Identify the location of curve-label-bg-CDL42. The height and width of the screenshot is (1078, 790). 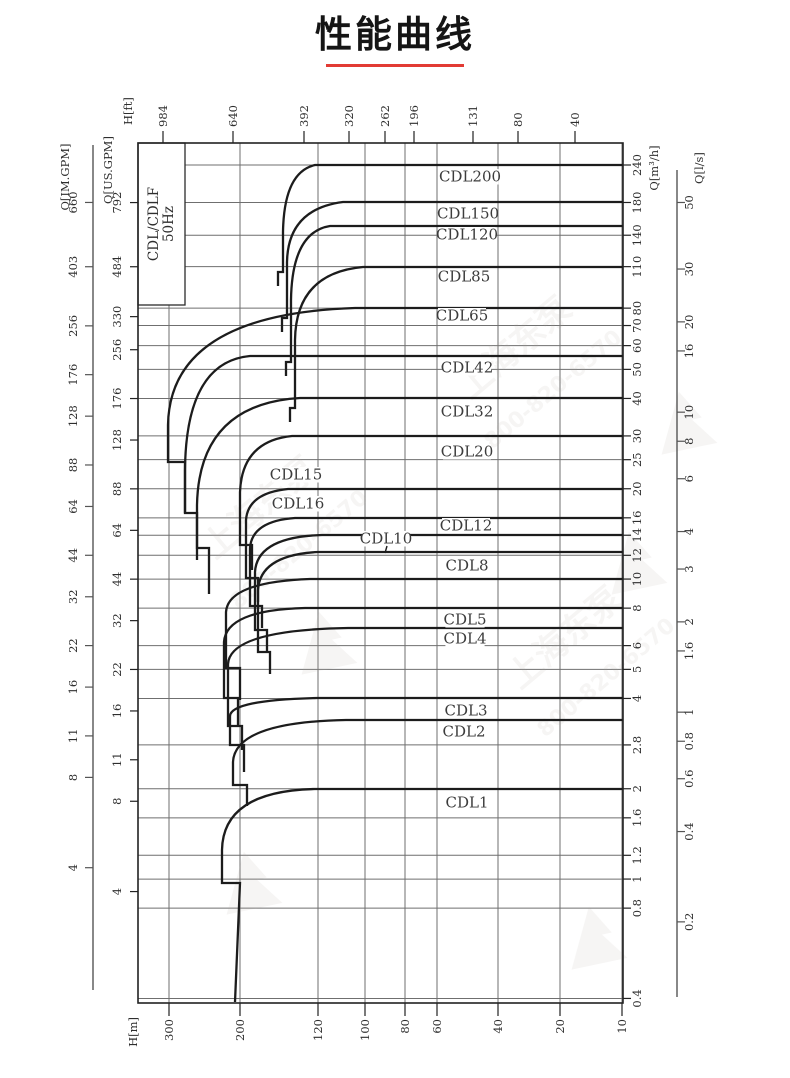
(467, 368).